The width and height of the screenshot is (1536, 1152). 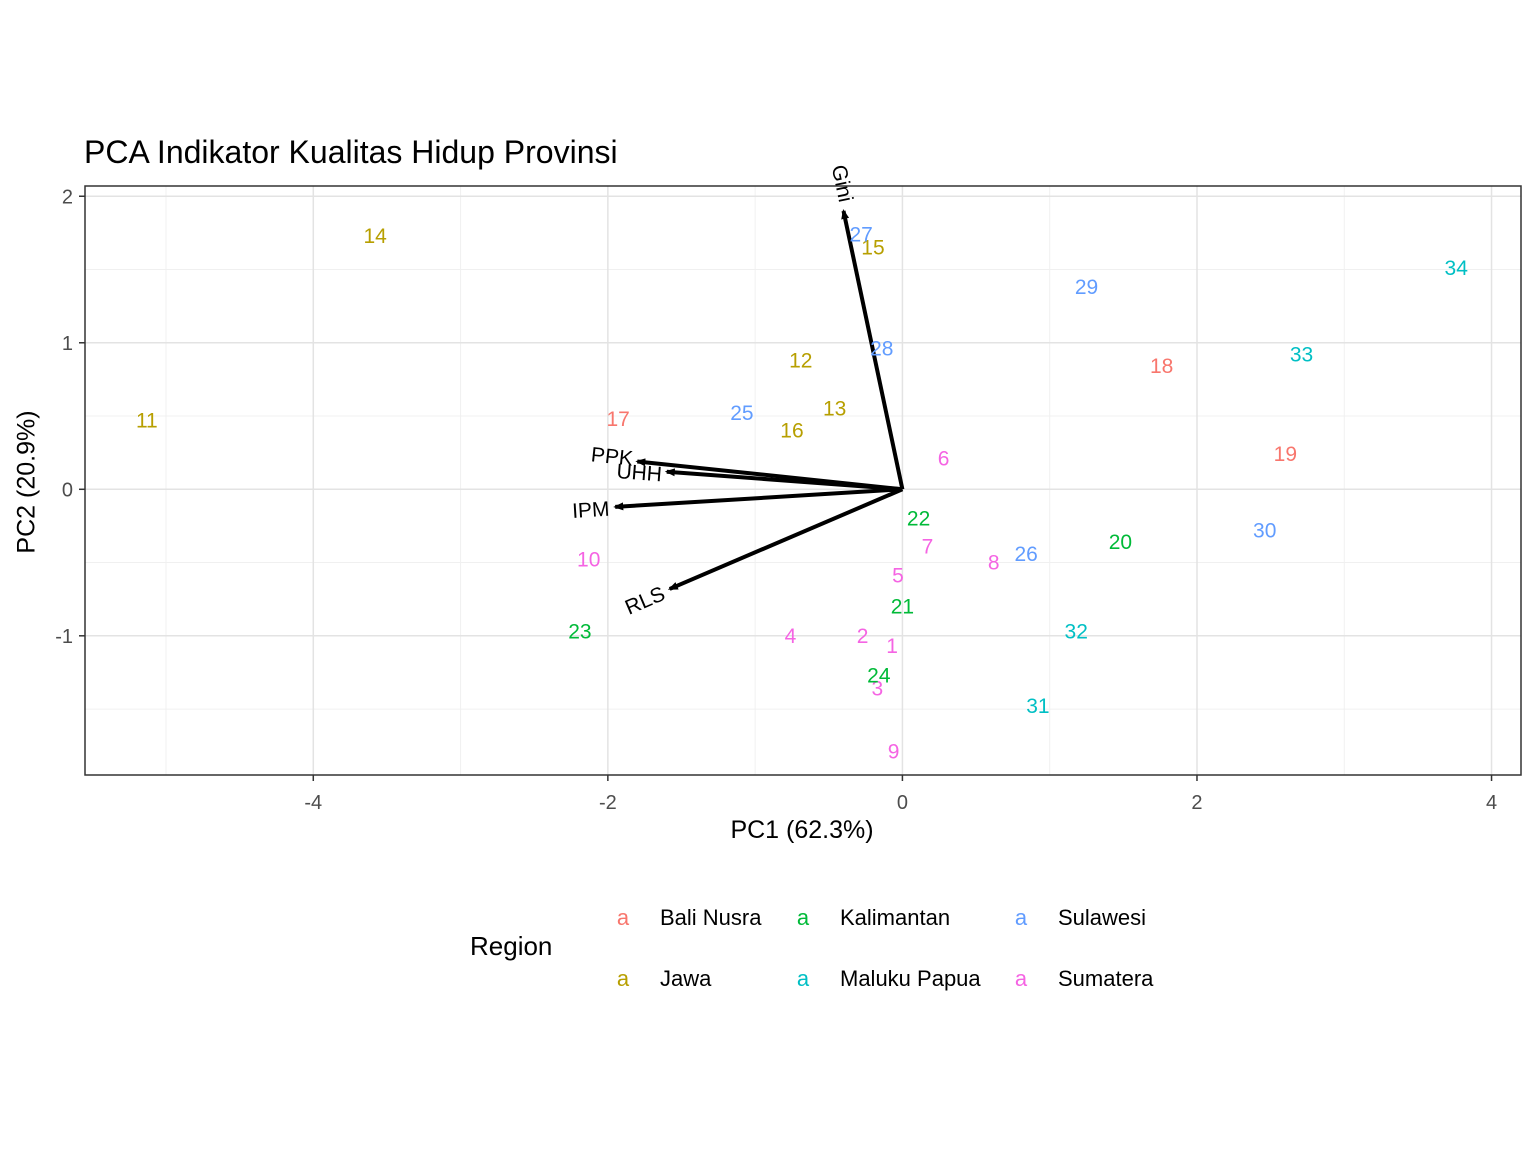 I want to click on legend-title: Region, so click(x=511, y=946).